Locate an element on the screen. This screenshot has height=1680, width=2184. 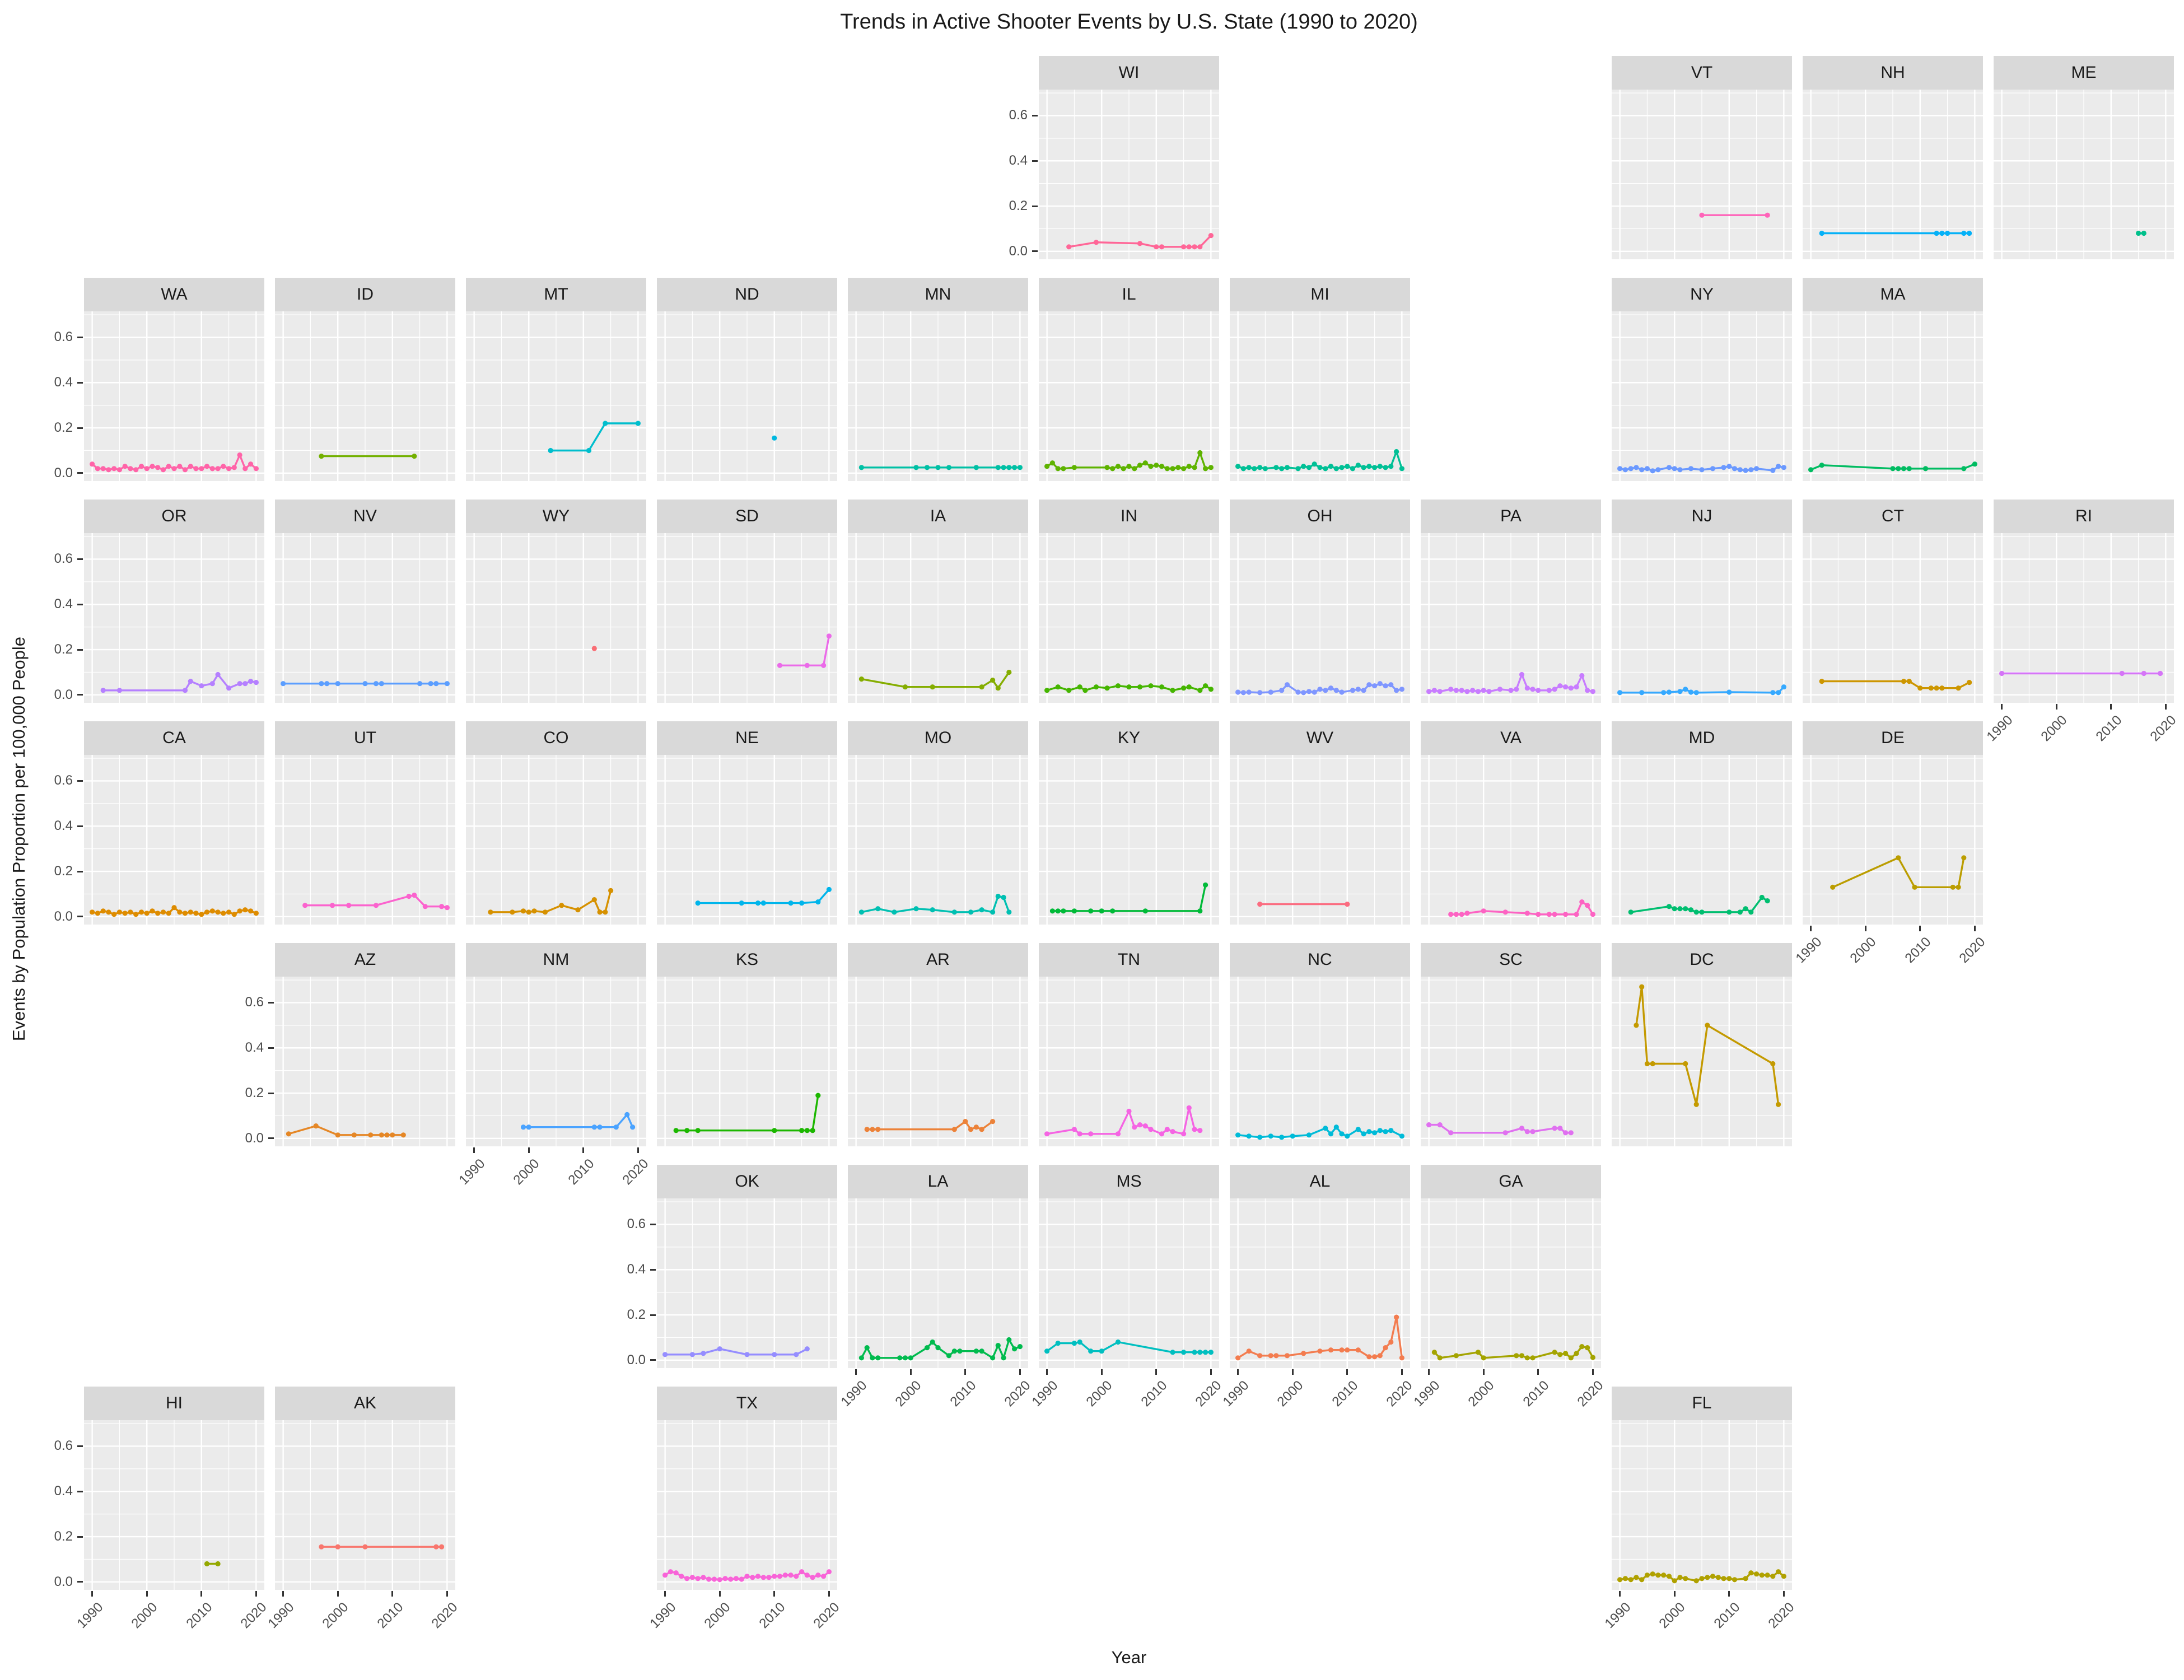
strip-label-KY: KY is located at coordinates (1129, 738).